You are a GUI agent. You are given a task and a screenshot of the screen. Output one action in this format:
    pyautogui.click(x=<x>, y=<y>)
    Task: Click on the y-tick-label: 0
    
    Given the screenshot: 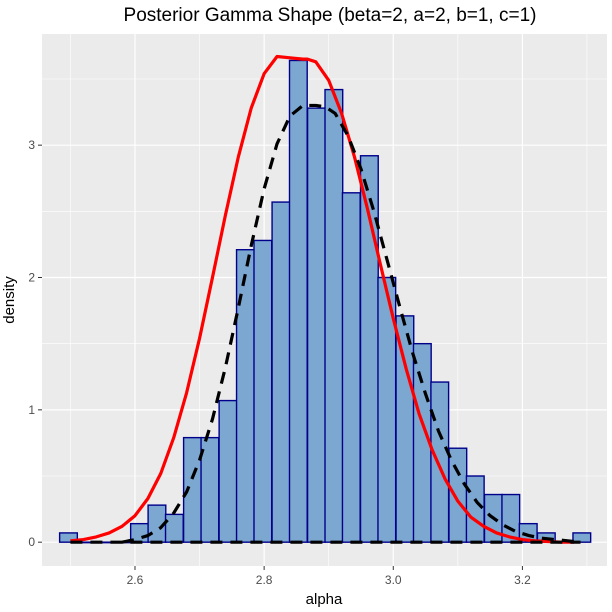 What is the action you would take?
    pyautogui.click(x=31, y=542)
    